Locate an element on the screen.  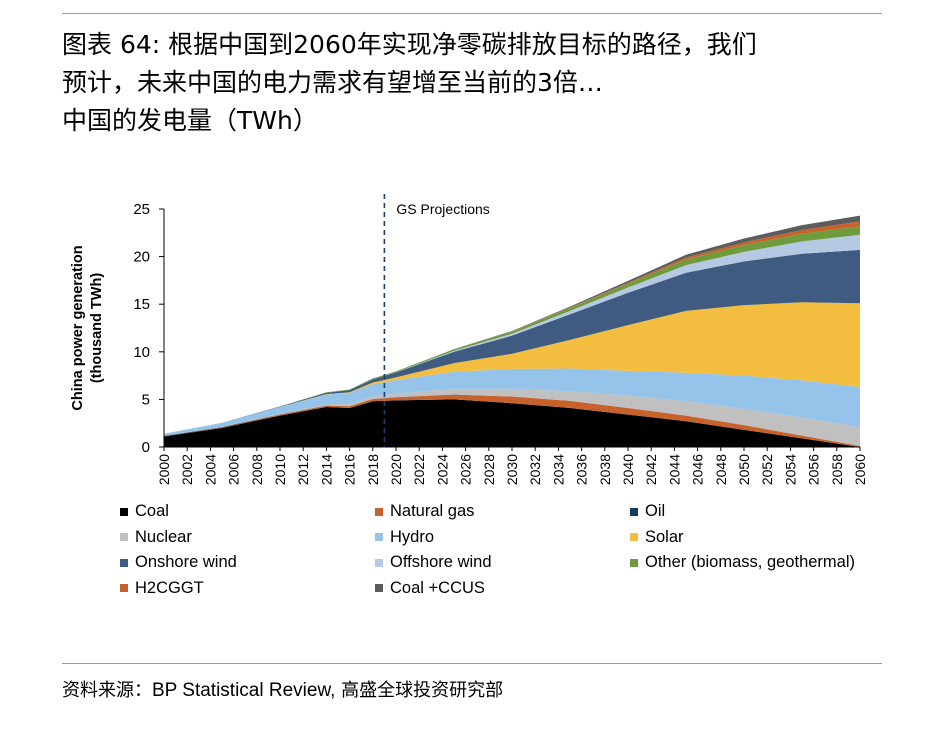
legend-label: Nuclear is located at coordinates (163, 536).